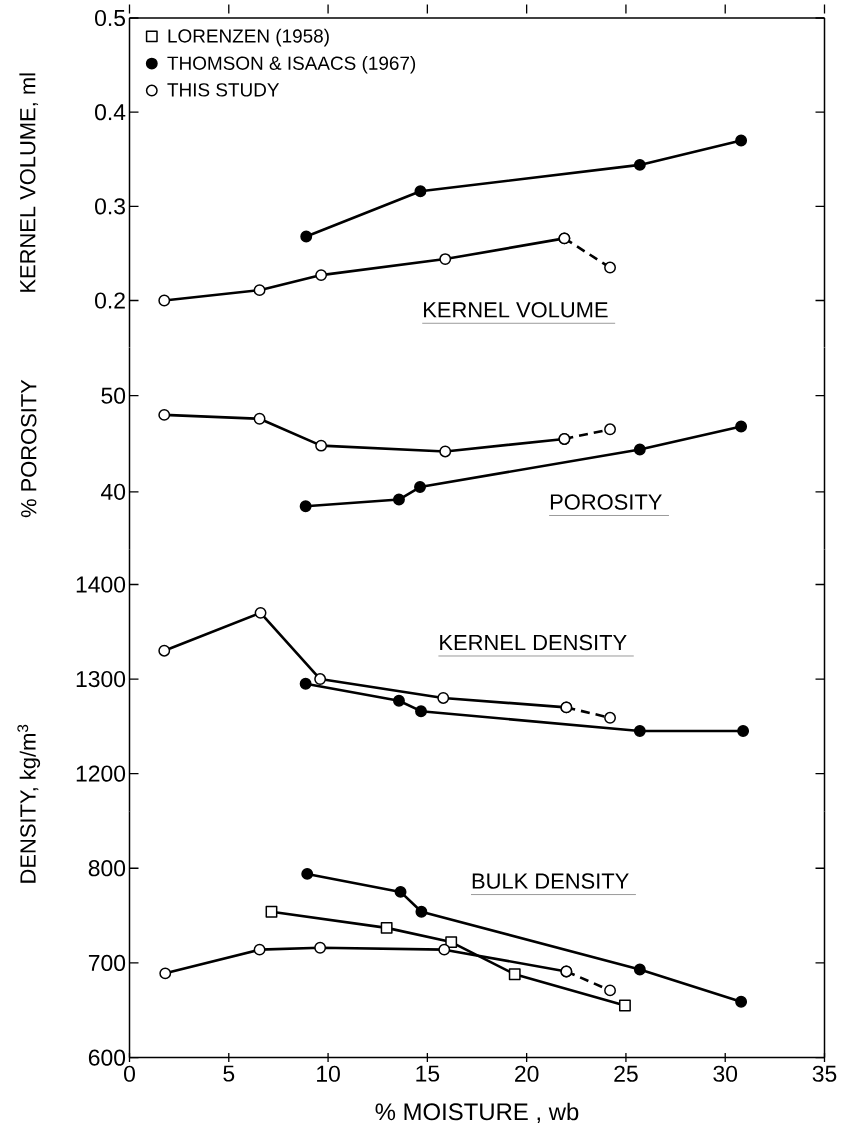 The image size is (841, 1148). Describe the element at coordinates (229, 1073) in the screenshot. I see `x-tick-label: 5` at that location.